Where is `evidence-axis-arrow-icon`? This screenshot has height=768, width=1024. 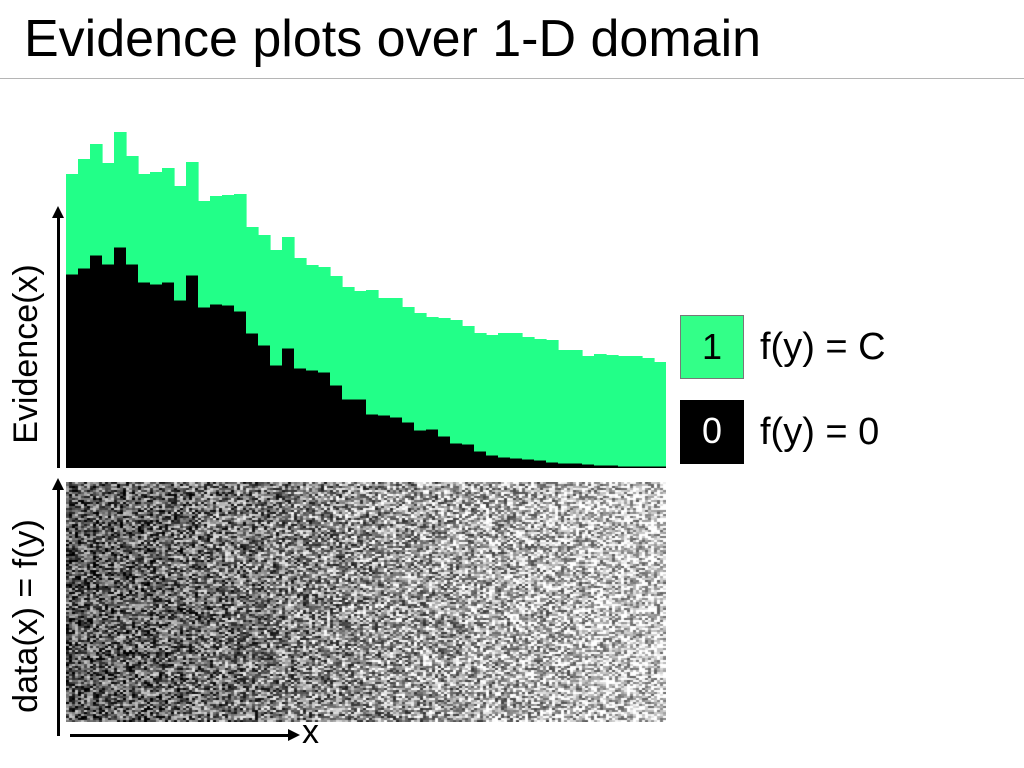 evidence-axis-arrow-icon is located at coordinates (58, 212).